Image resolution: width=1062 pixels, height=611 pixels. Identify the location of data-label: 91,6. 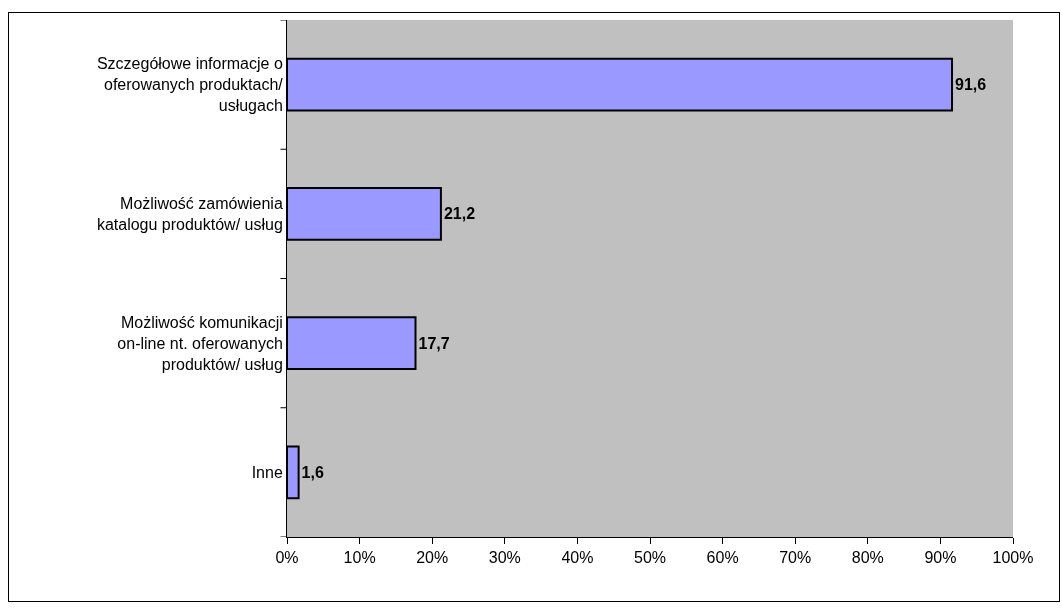
(971, 85).